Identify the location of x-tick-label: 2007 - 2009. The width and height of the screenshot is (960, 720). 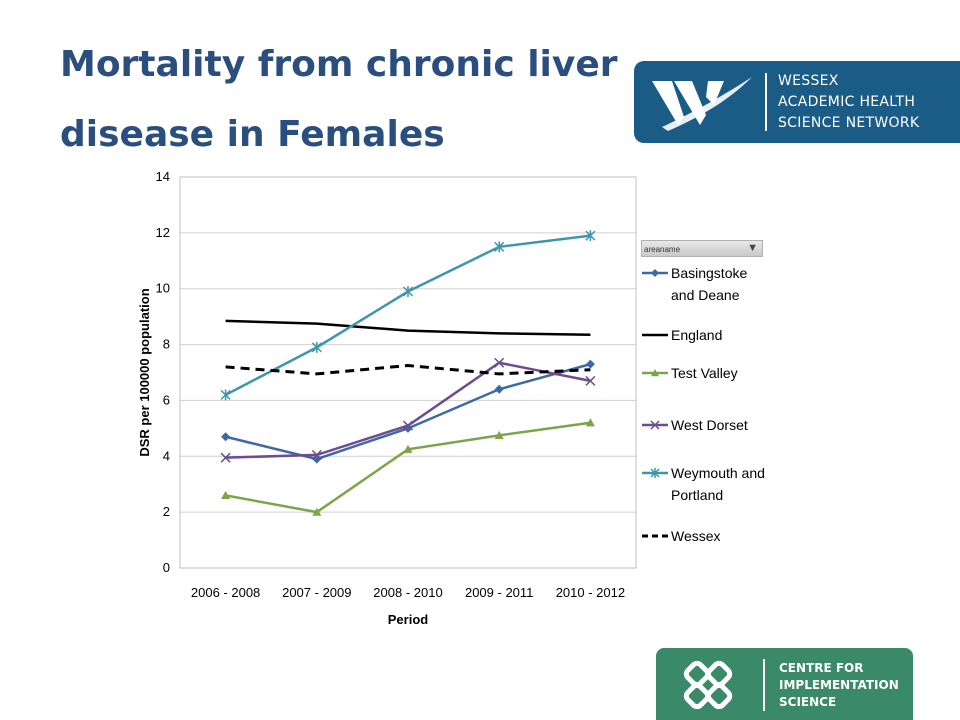
(316, 592).